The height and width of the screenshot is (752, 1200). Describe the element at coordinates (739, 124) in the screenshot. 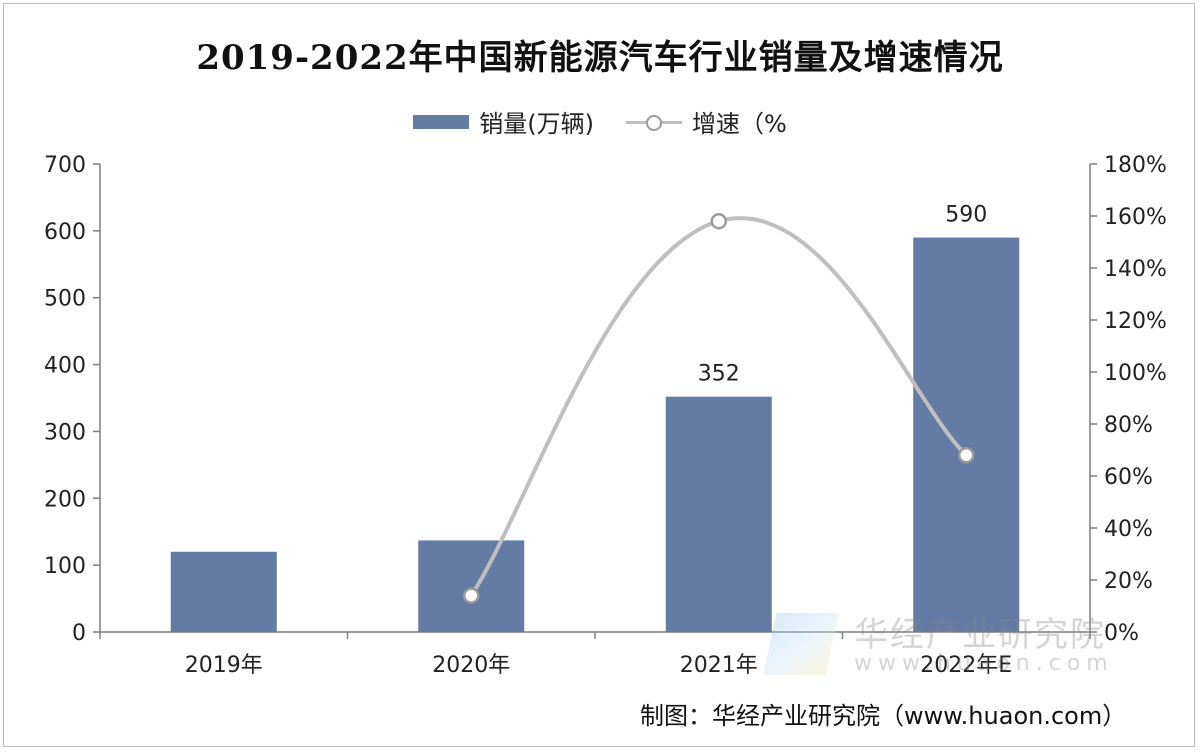

I see `legend-label-growth: 增速（%` at that location.